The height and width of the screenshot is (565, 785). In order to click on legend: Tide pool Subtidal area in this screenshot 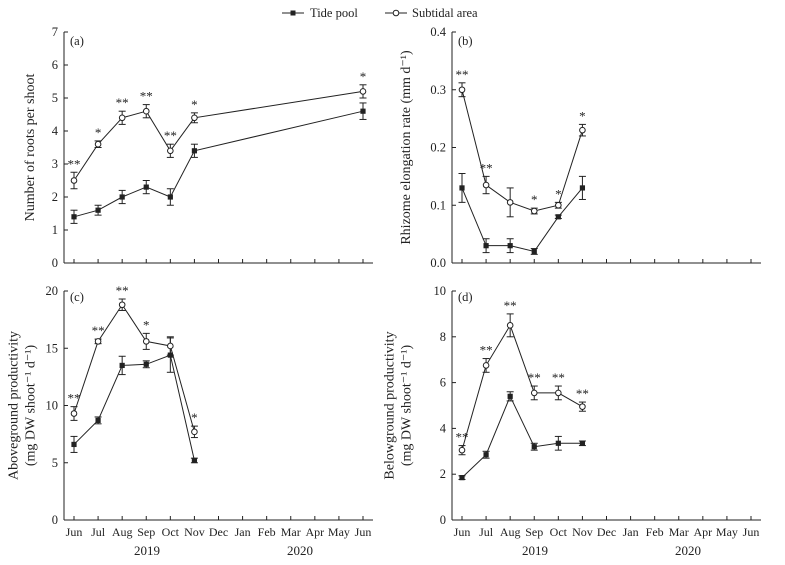, I will do `click(380, 13)`.